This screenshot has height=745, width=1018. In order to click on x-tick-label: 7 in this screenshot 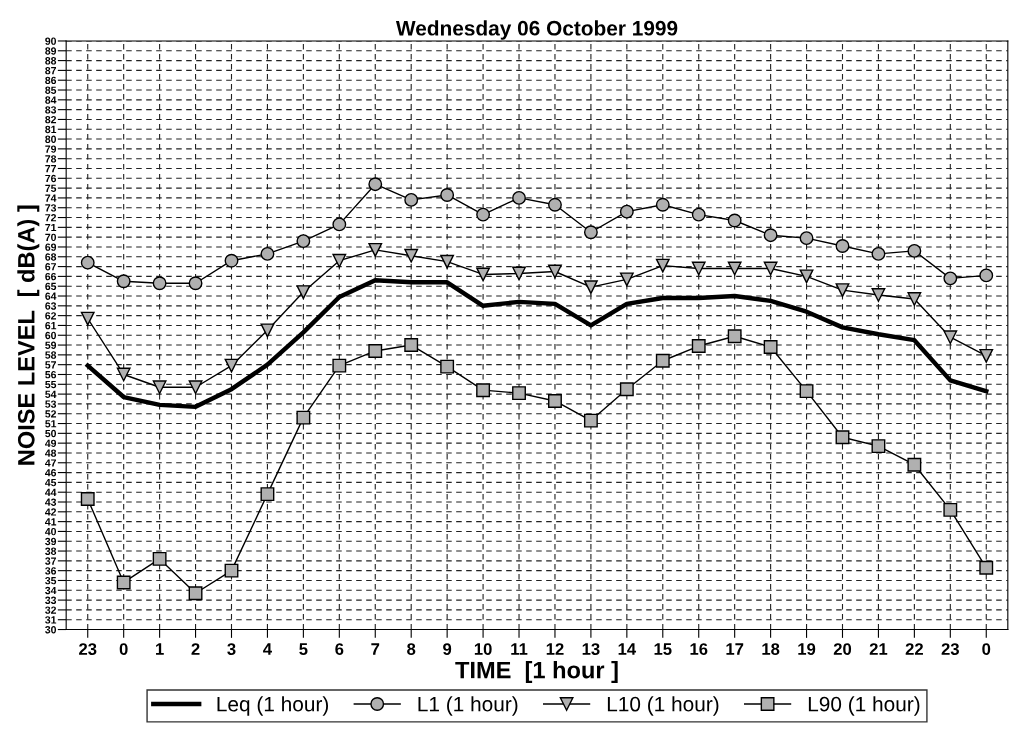, I will do `click(375, 649)`.